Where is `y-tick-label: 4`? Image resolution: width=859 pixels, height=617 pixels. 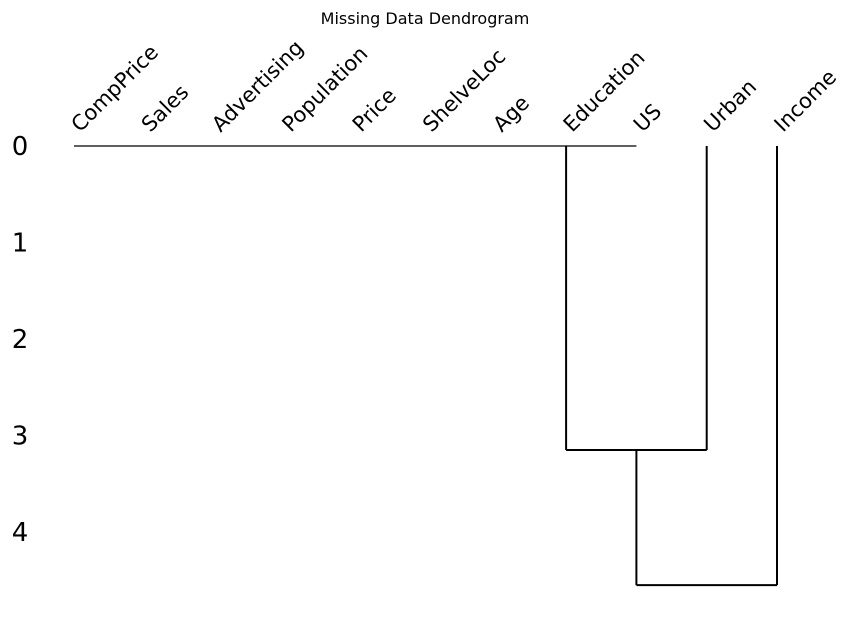 y-tick-label: 4 is located at coordinates (20, 533).